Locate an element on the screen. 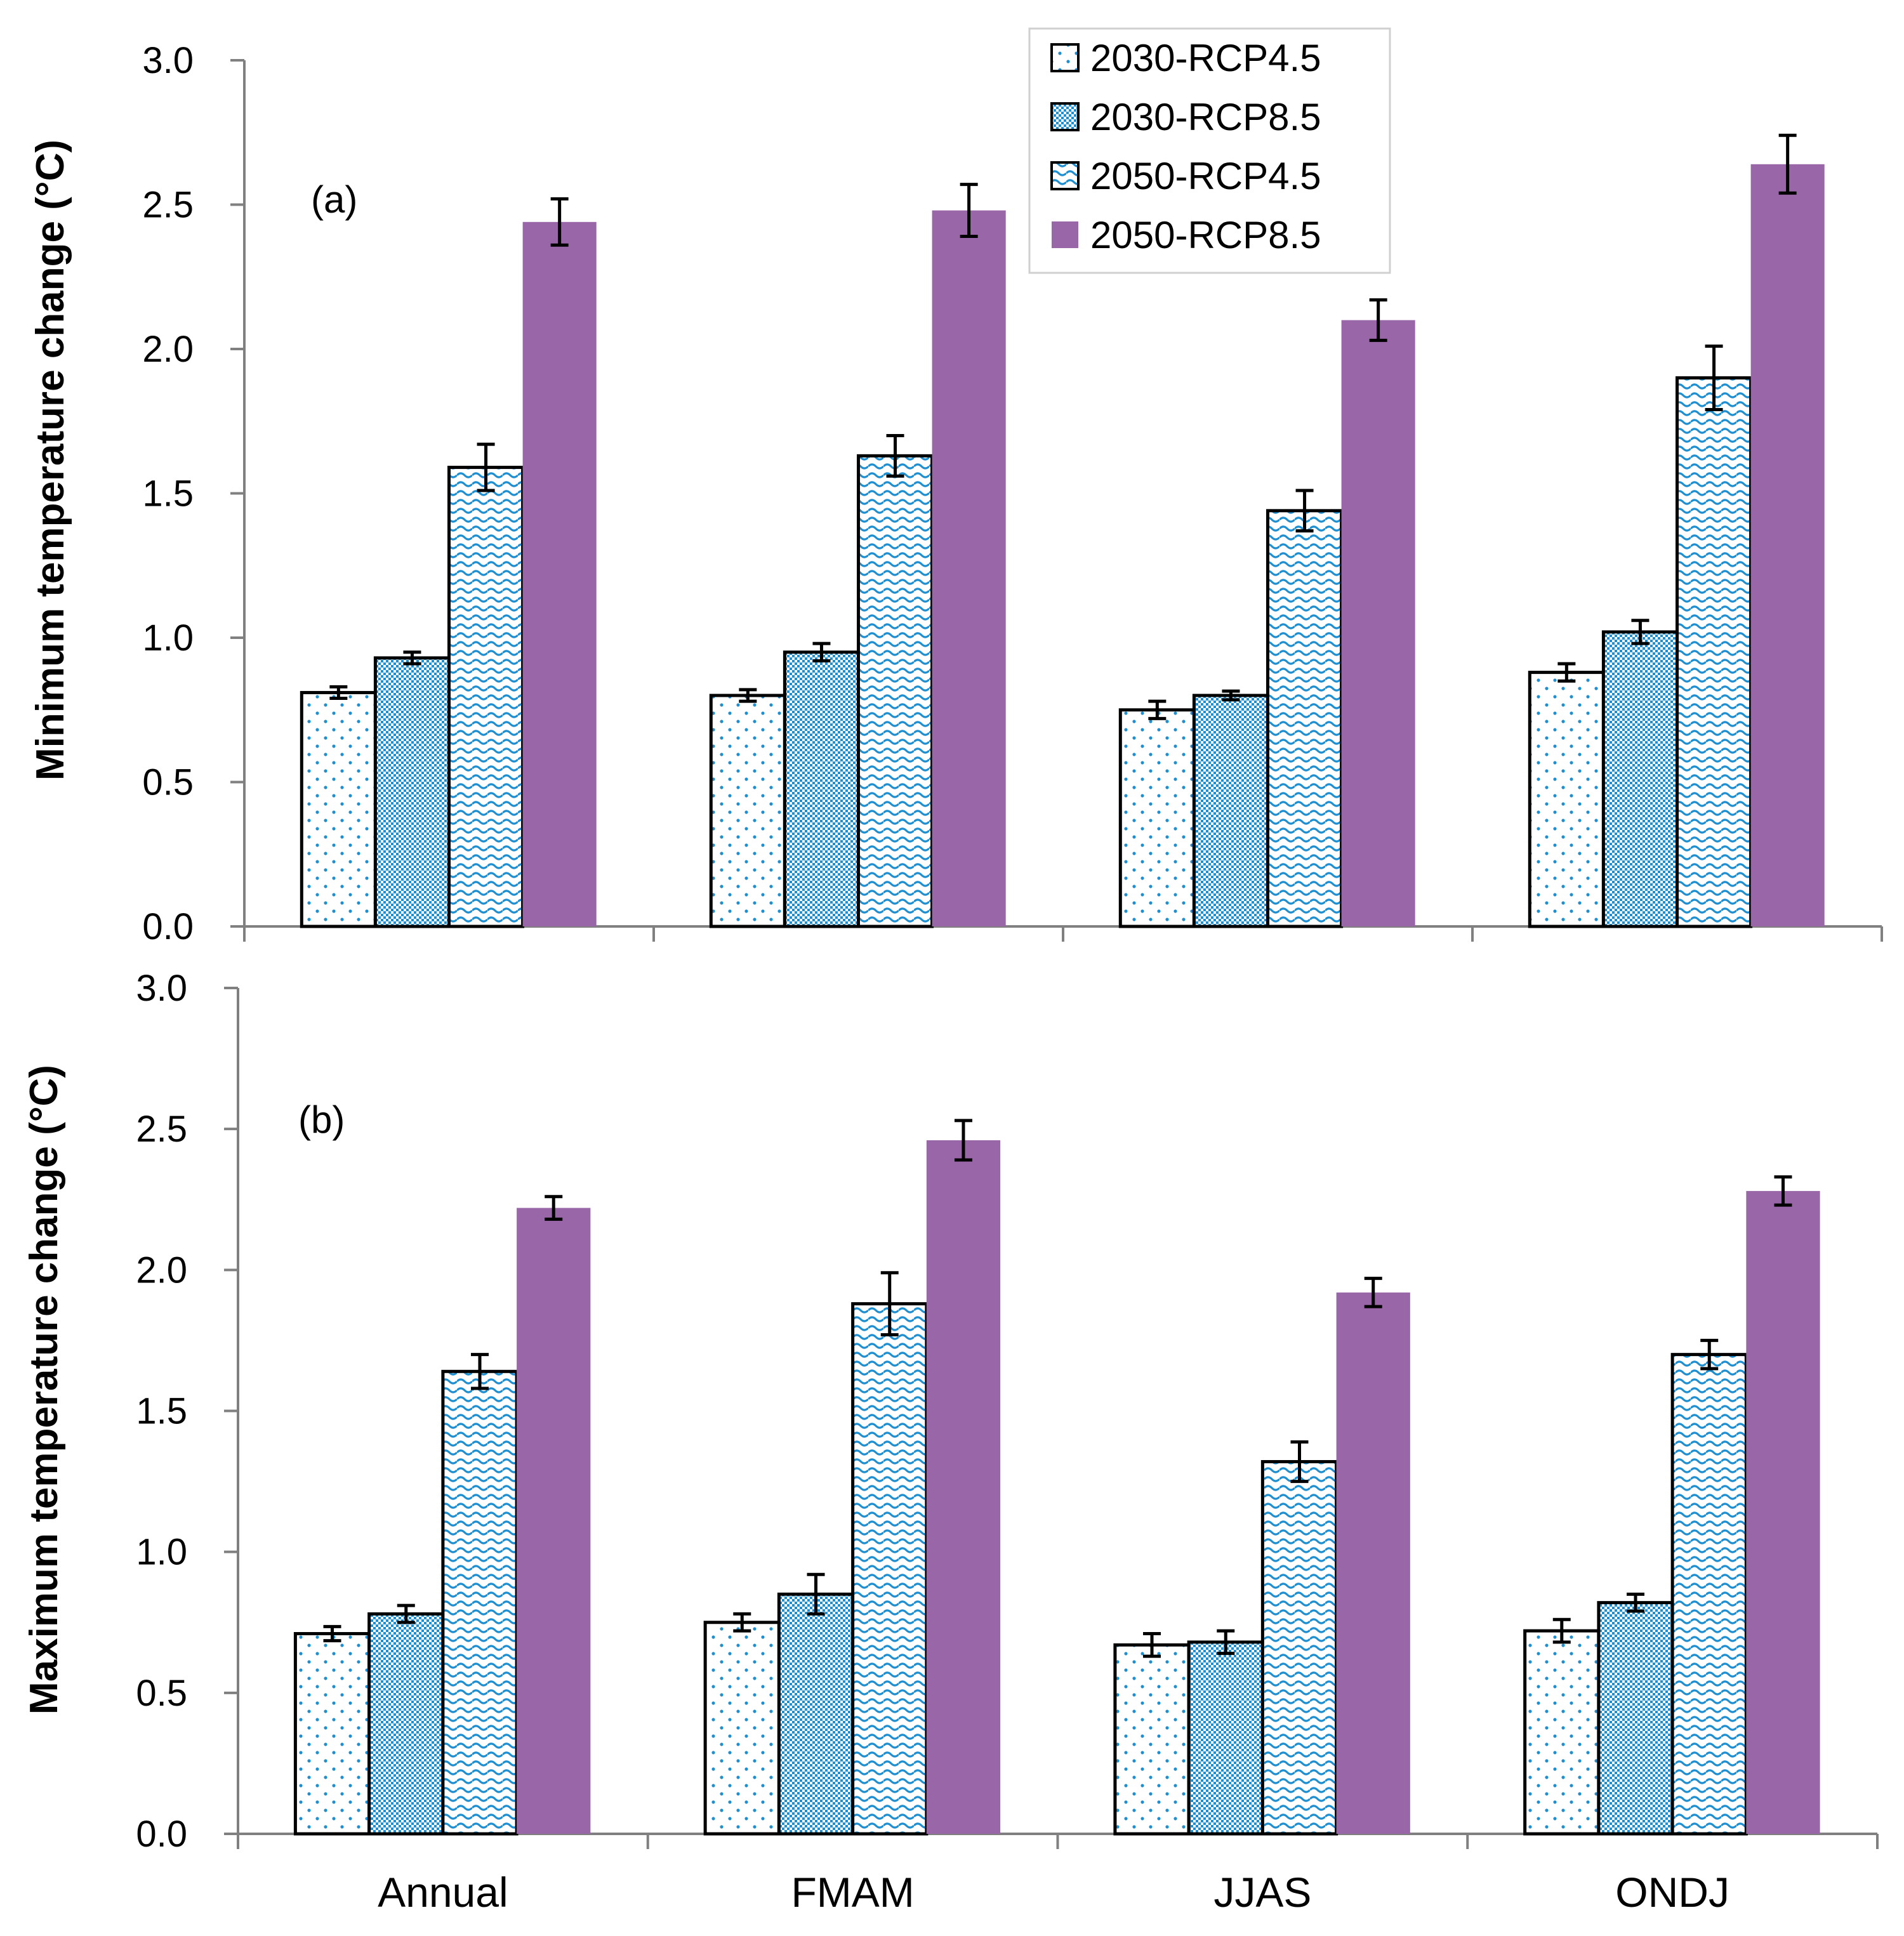  x-category-label-fmam: FMAM is located at coordinates (852, 1893).